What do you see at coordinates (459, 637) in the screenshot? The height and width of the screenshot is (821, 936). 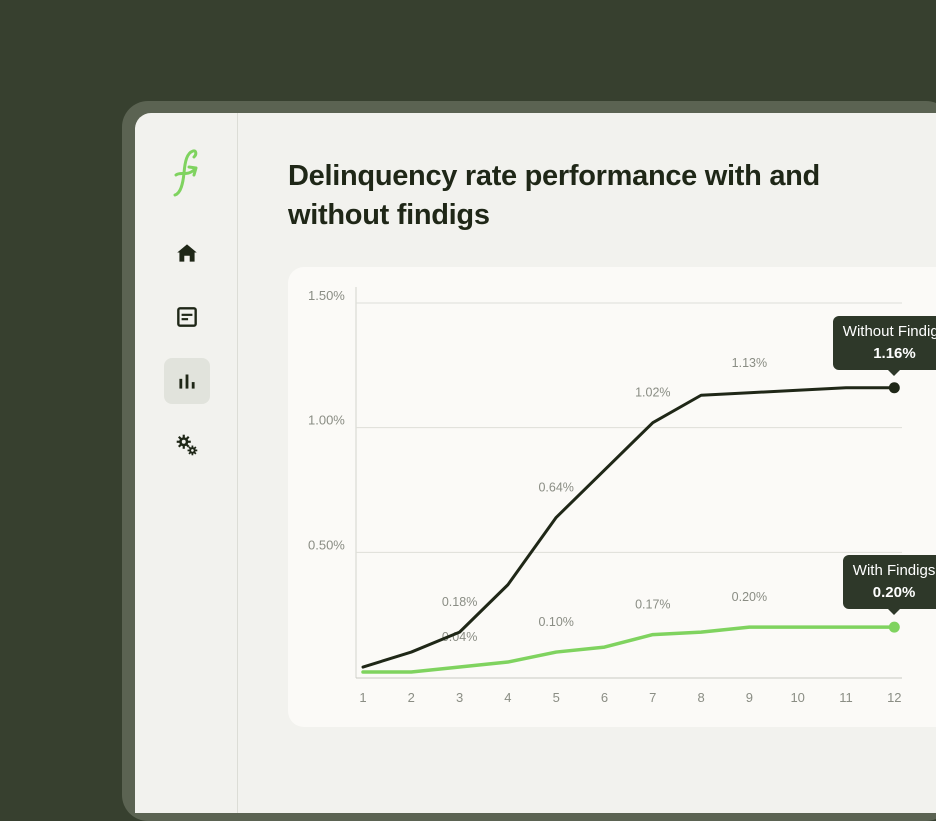 I see `data-label: 0.04%` at bounding box center [459, 637].